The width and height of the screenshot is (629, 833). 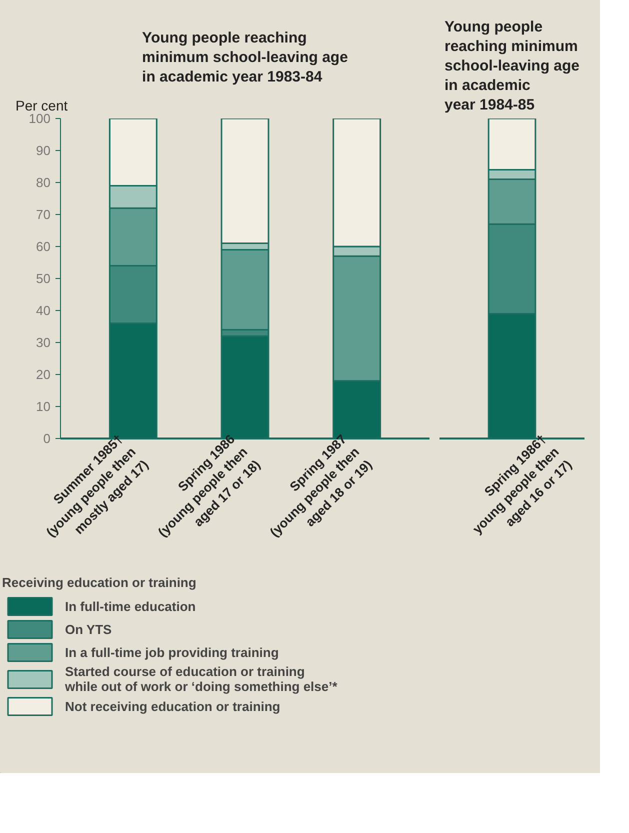 What do you see at coordinates (47, 438) in the screenshot?
I see `y-tick-label: 0` at bounding box center [47, 438].